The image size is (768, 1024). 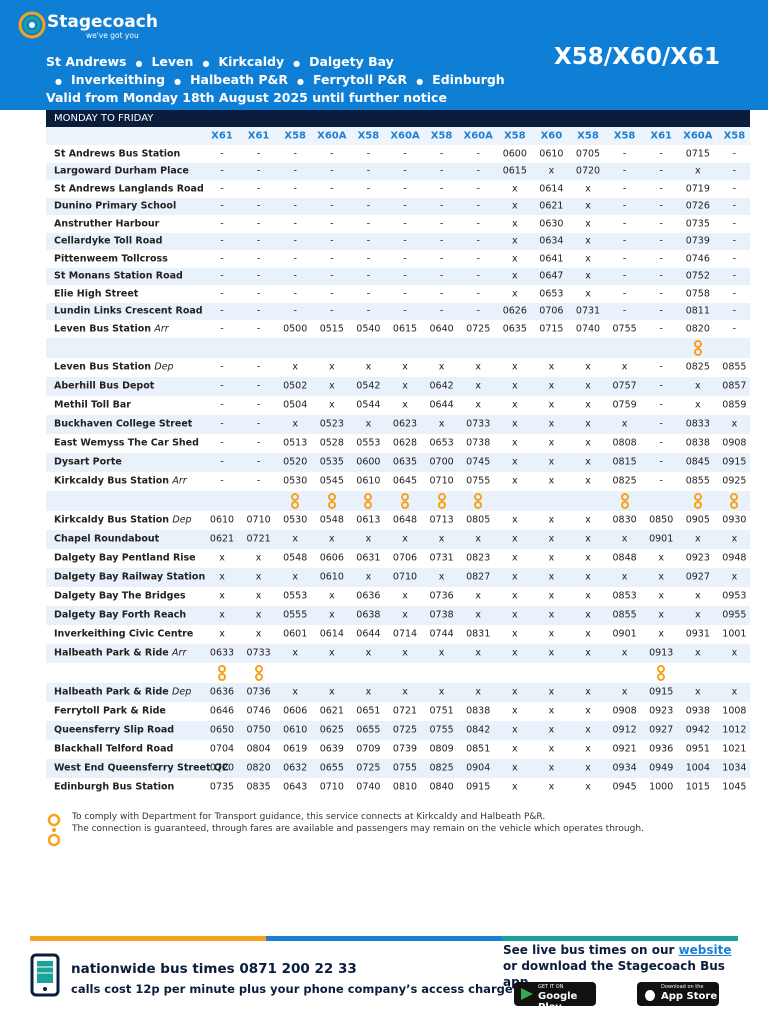 I want to click on departure-time: 0626, so click(x=514, y=311).